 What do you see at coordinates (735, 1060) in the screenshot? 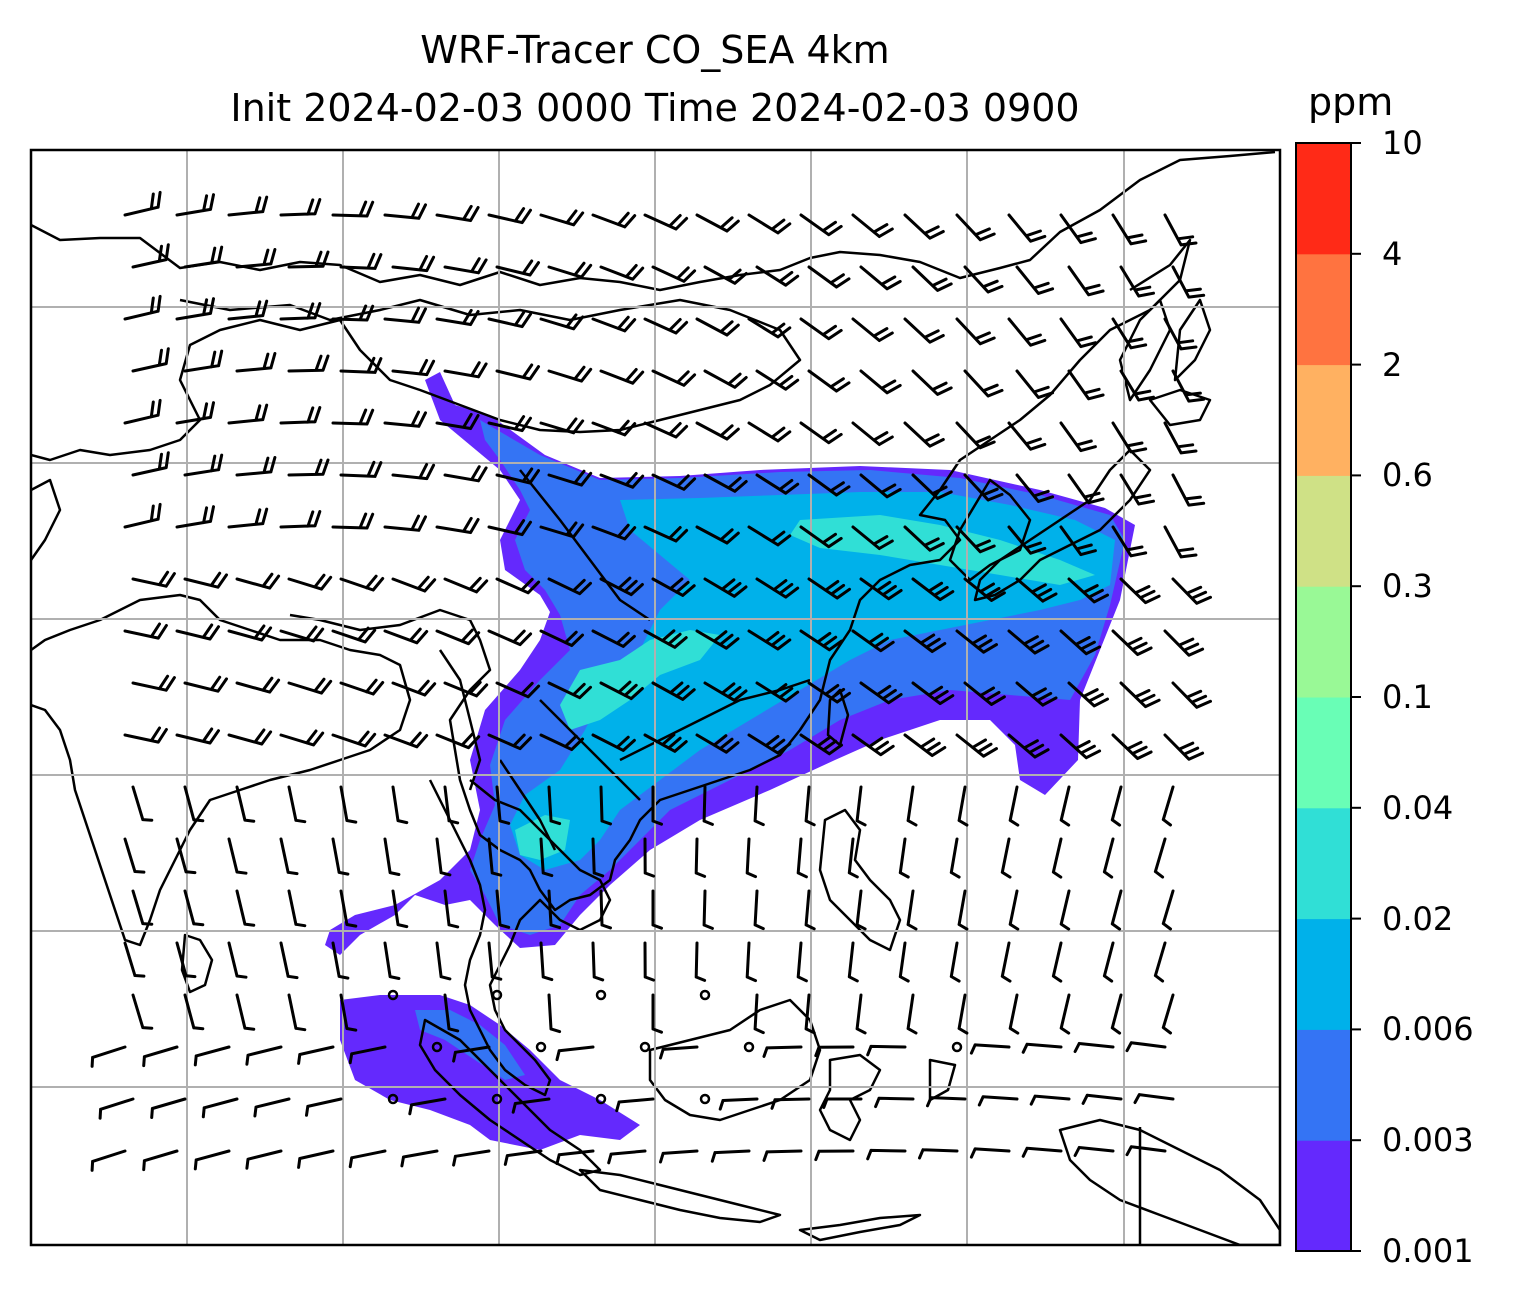
I see `coast-borneo` at bounding box center [735, 1060].